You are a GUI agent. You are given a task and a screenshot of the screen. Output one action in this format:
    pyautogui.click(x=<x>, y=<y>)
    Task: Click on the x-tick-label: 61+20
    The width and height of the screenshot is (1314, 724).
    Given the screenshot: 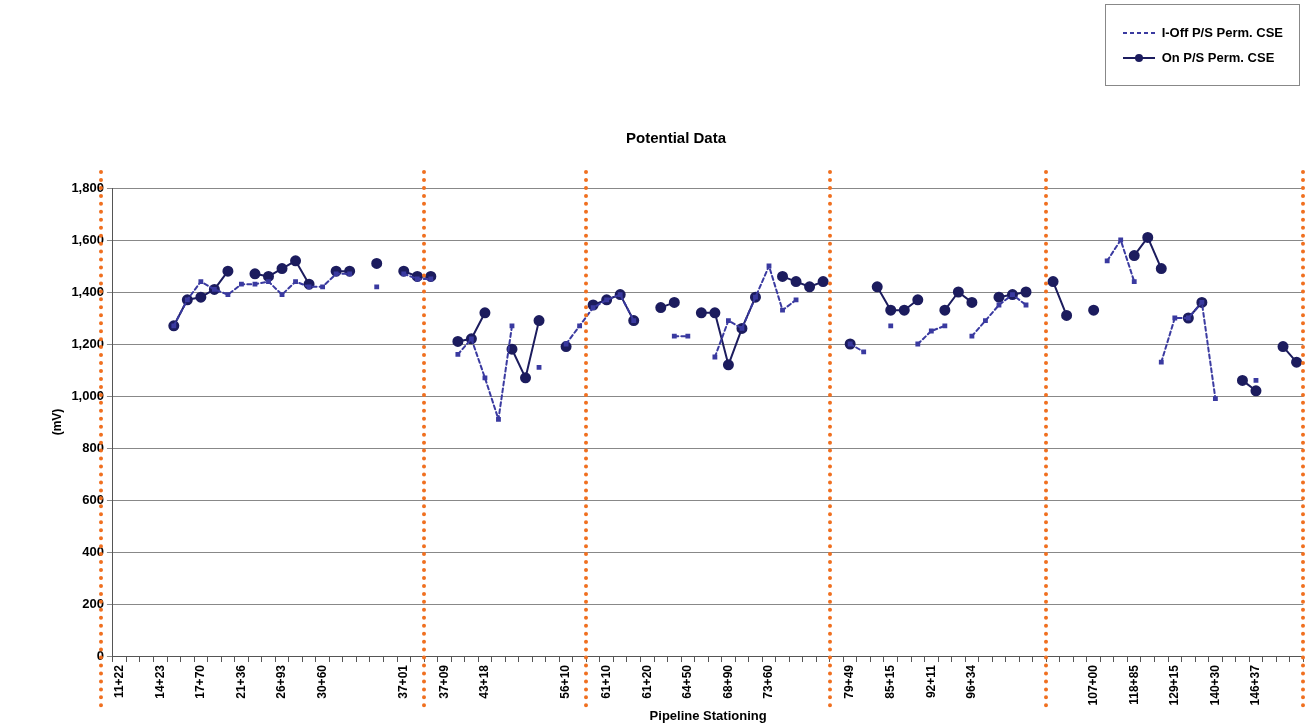 What is the action you would take?
    pyautogui.click(x=646, y=681)
    